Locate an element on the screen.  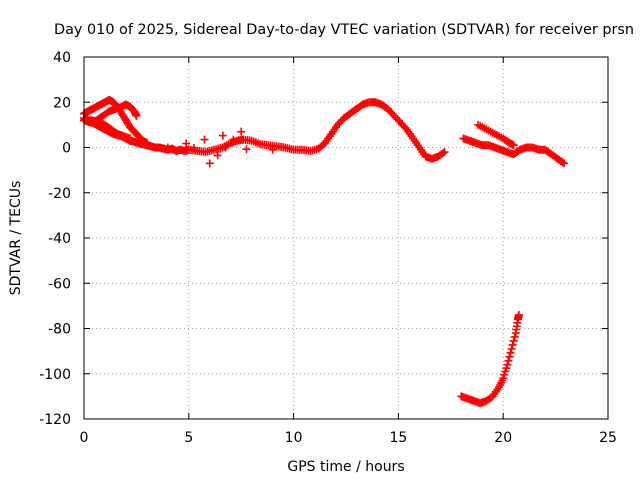
y-tick-label: 40 is located at coordinates (62, 58).